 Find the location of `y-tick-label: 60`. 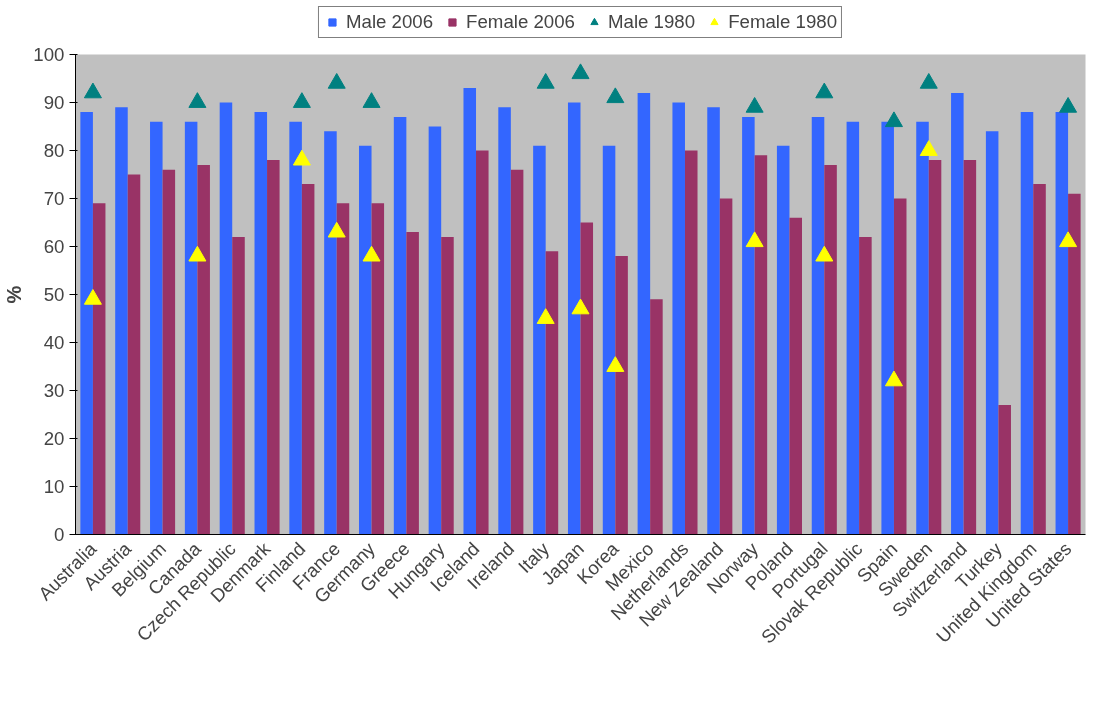

y-tick-label: 60 is located at coordinates (54, 246).